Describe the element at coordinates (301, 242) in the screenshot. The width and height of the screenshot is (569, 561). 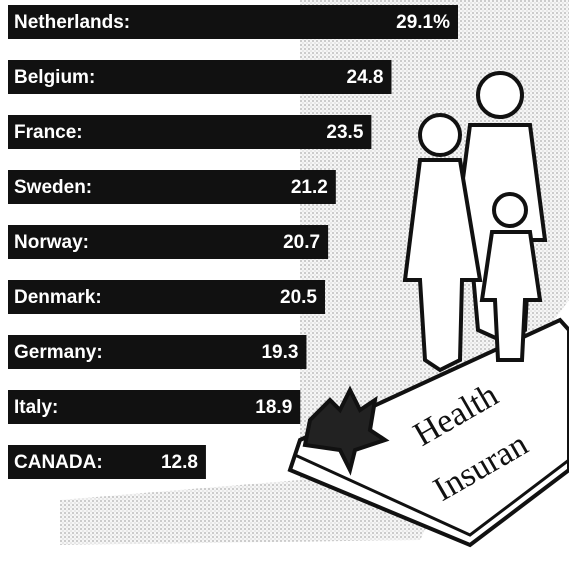
I see `value-label: 20.7` at that location.